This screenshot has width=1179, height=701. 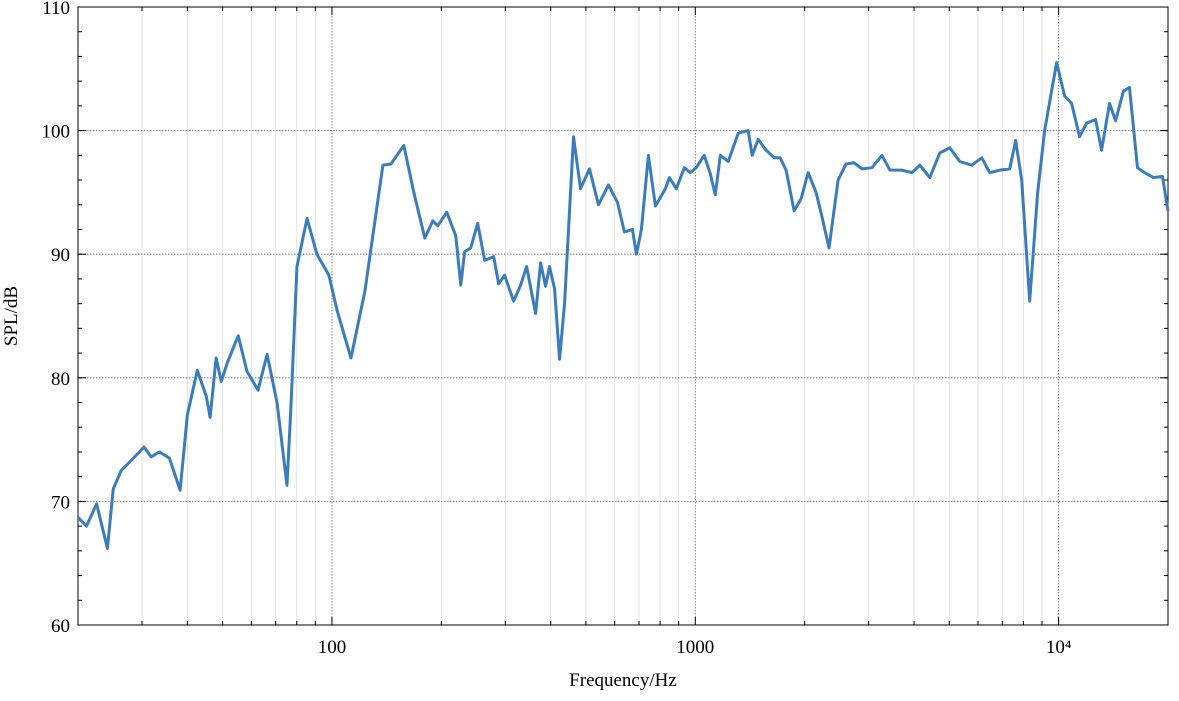 I want to click on y-tick-label: 100, so click(x=56, y=132).